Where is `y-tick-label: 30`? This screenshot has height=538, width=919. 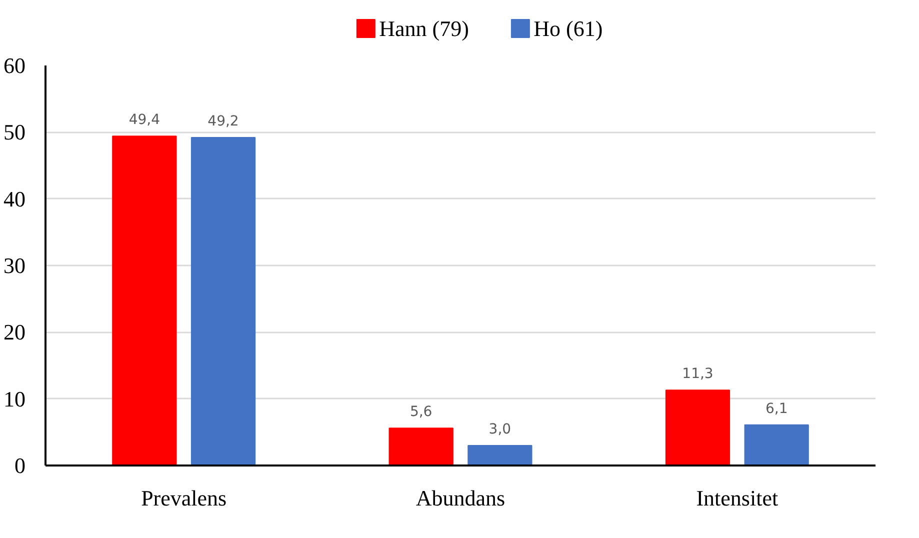 y-tick-label: 30 is located at coordinates (15, 265).